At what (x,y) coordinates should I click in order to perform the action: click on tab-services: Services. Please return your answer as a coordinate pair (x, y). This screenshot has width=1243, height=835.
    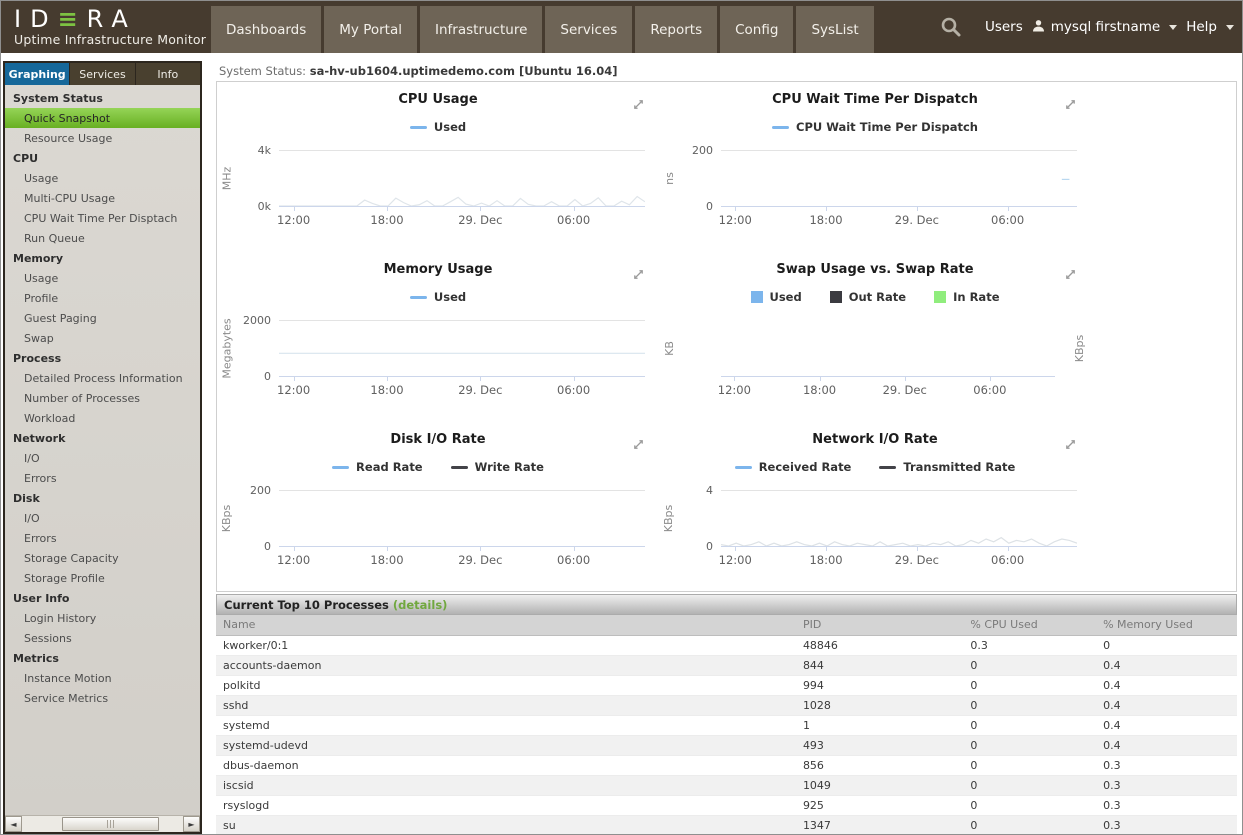
    Looking at the image, I should click on (103, 74).